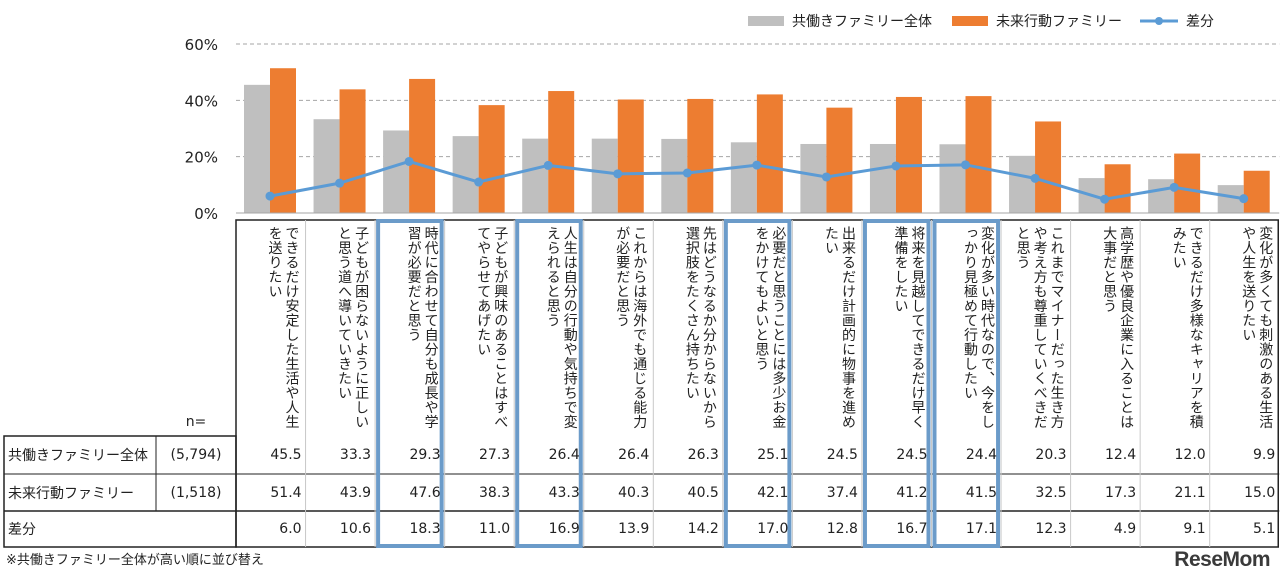  I want to click on table-cell: 24.5, so click(842, 455).